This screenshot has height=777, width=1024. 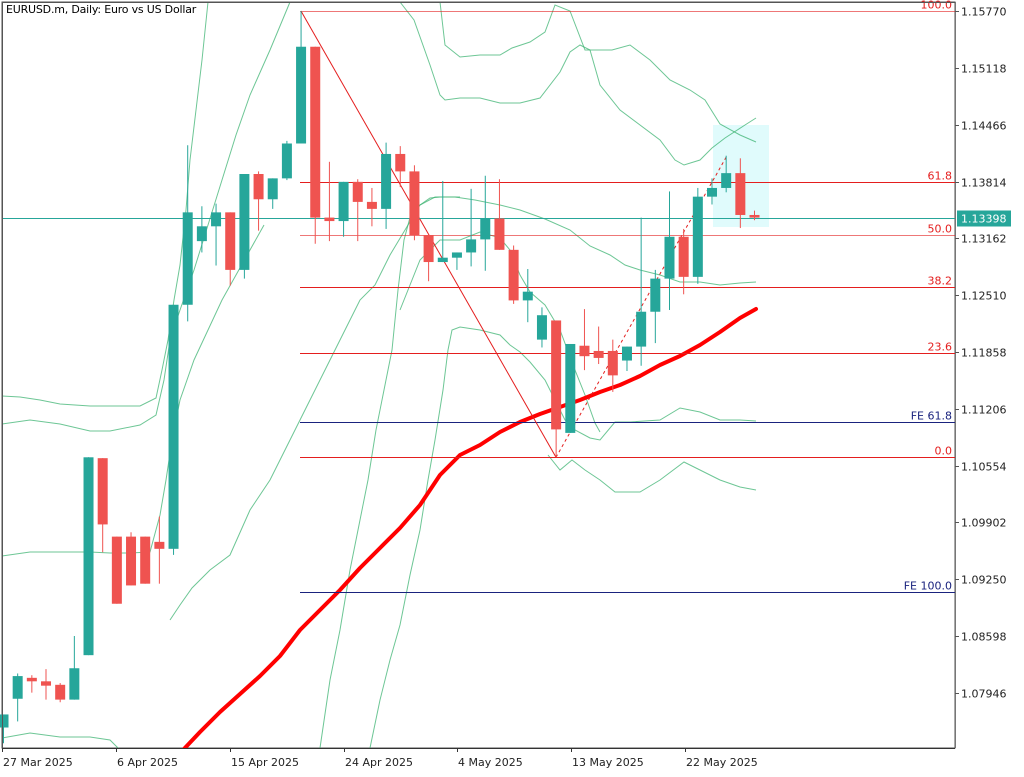 What do you see at coordinates (984, 12) in the screenshot?
I see `price-tick-label: 1.15770` at bounding box center [984, 12].